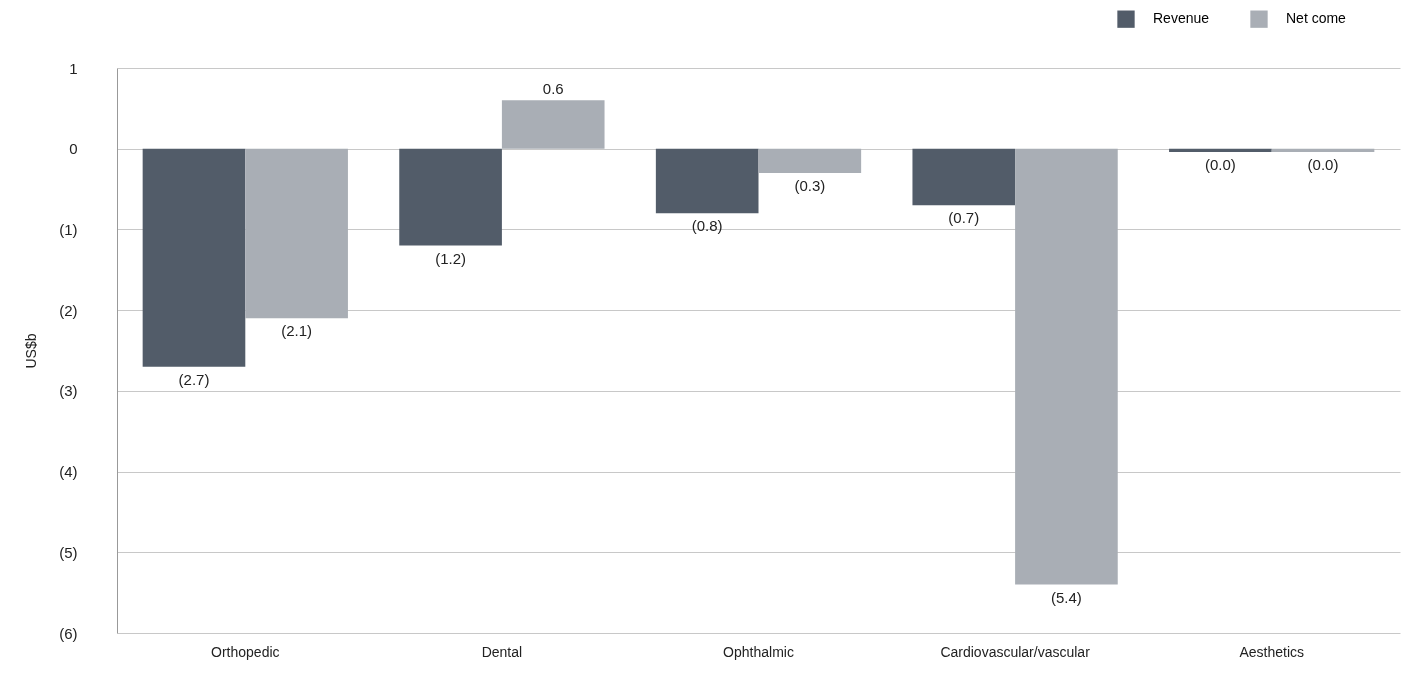  Describe the element at coordinates (1316, 18) in the screenshot. I see `legend-label: Net come` at that location.